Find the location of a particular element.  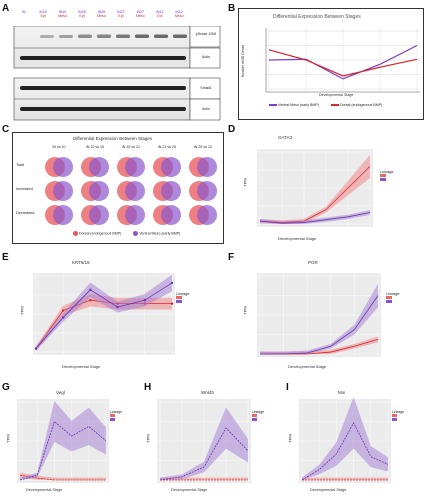

panel-e-plot is located at coordinates (104, 314).